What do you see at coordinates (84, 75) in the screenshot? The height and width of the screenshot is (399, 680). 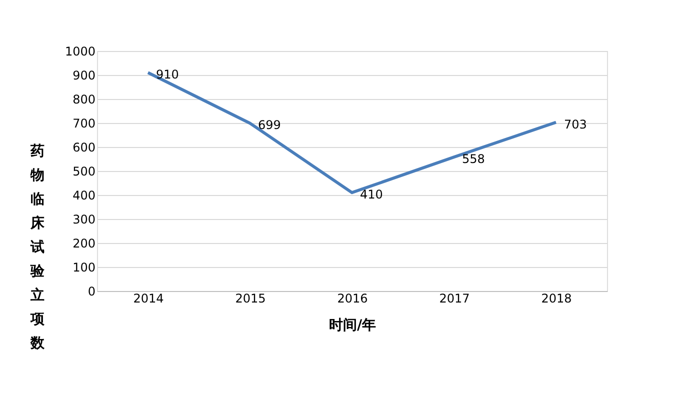 I see `y-tick-label: 900` at bounding box center [84, 75].